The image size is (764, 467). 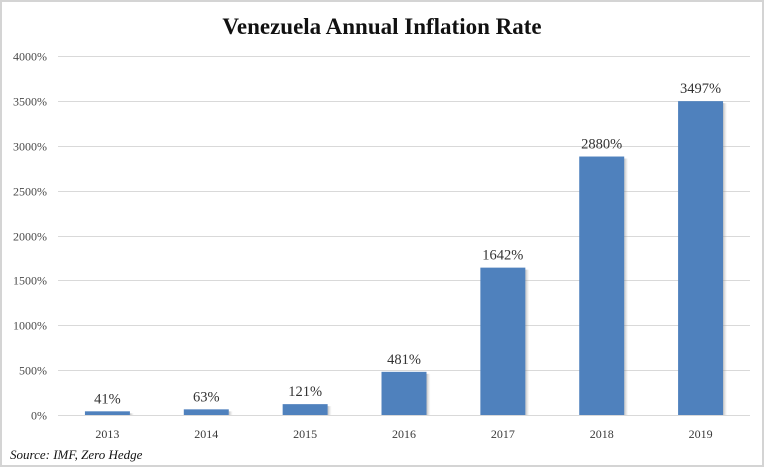 What do you see at coordinates (30, 147) in the screenshot?
I see `y-tick-label-3000: 3000%` at bounding box center [30, 147].